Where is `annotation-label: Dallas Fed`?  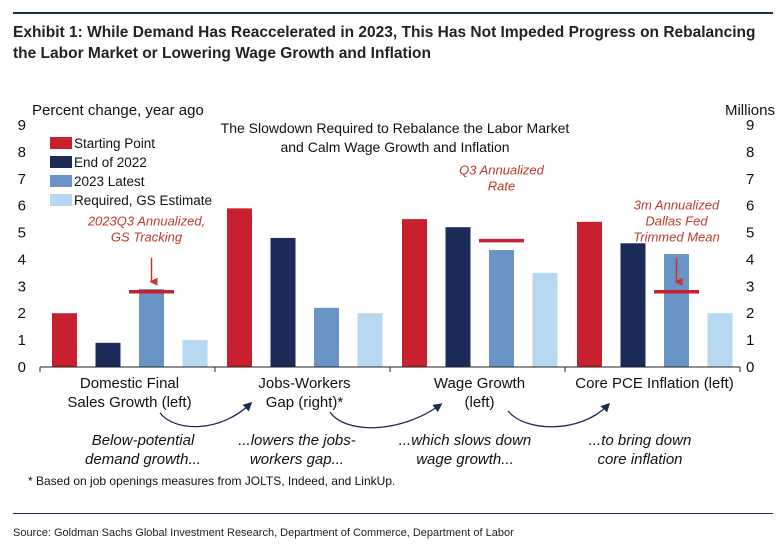
annotation-label: Dallas Fed is located at coordinates (676, 221).